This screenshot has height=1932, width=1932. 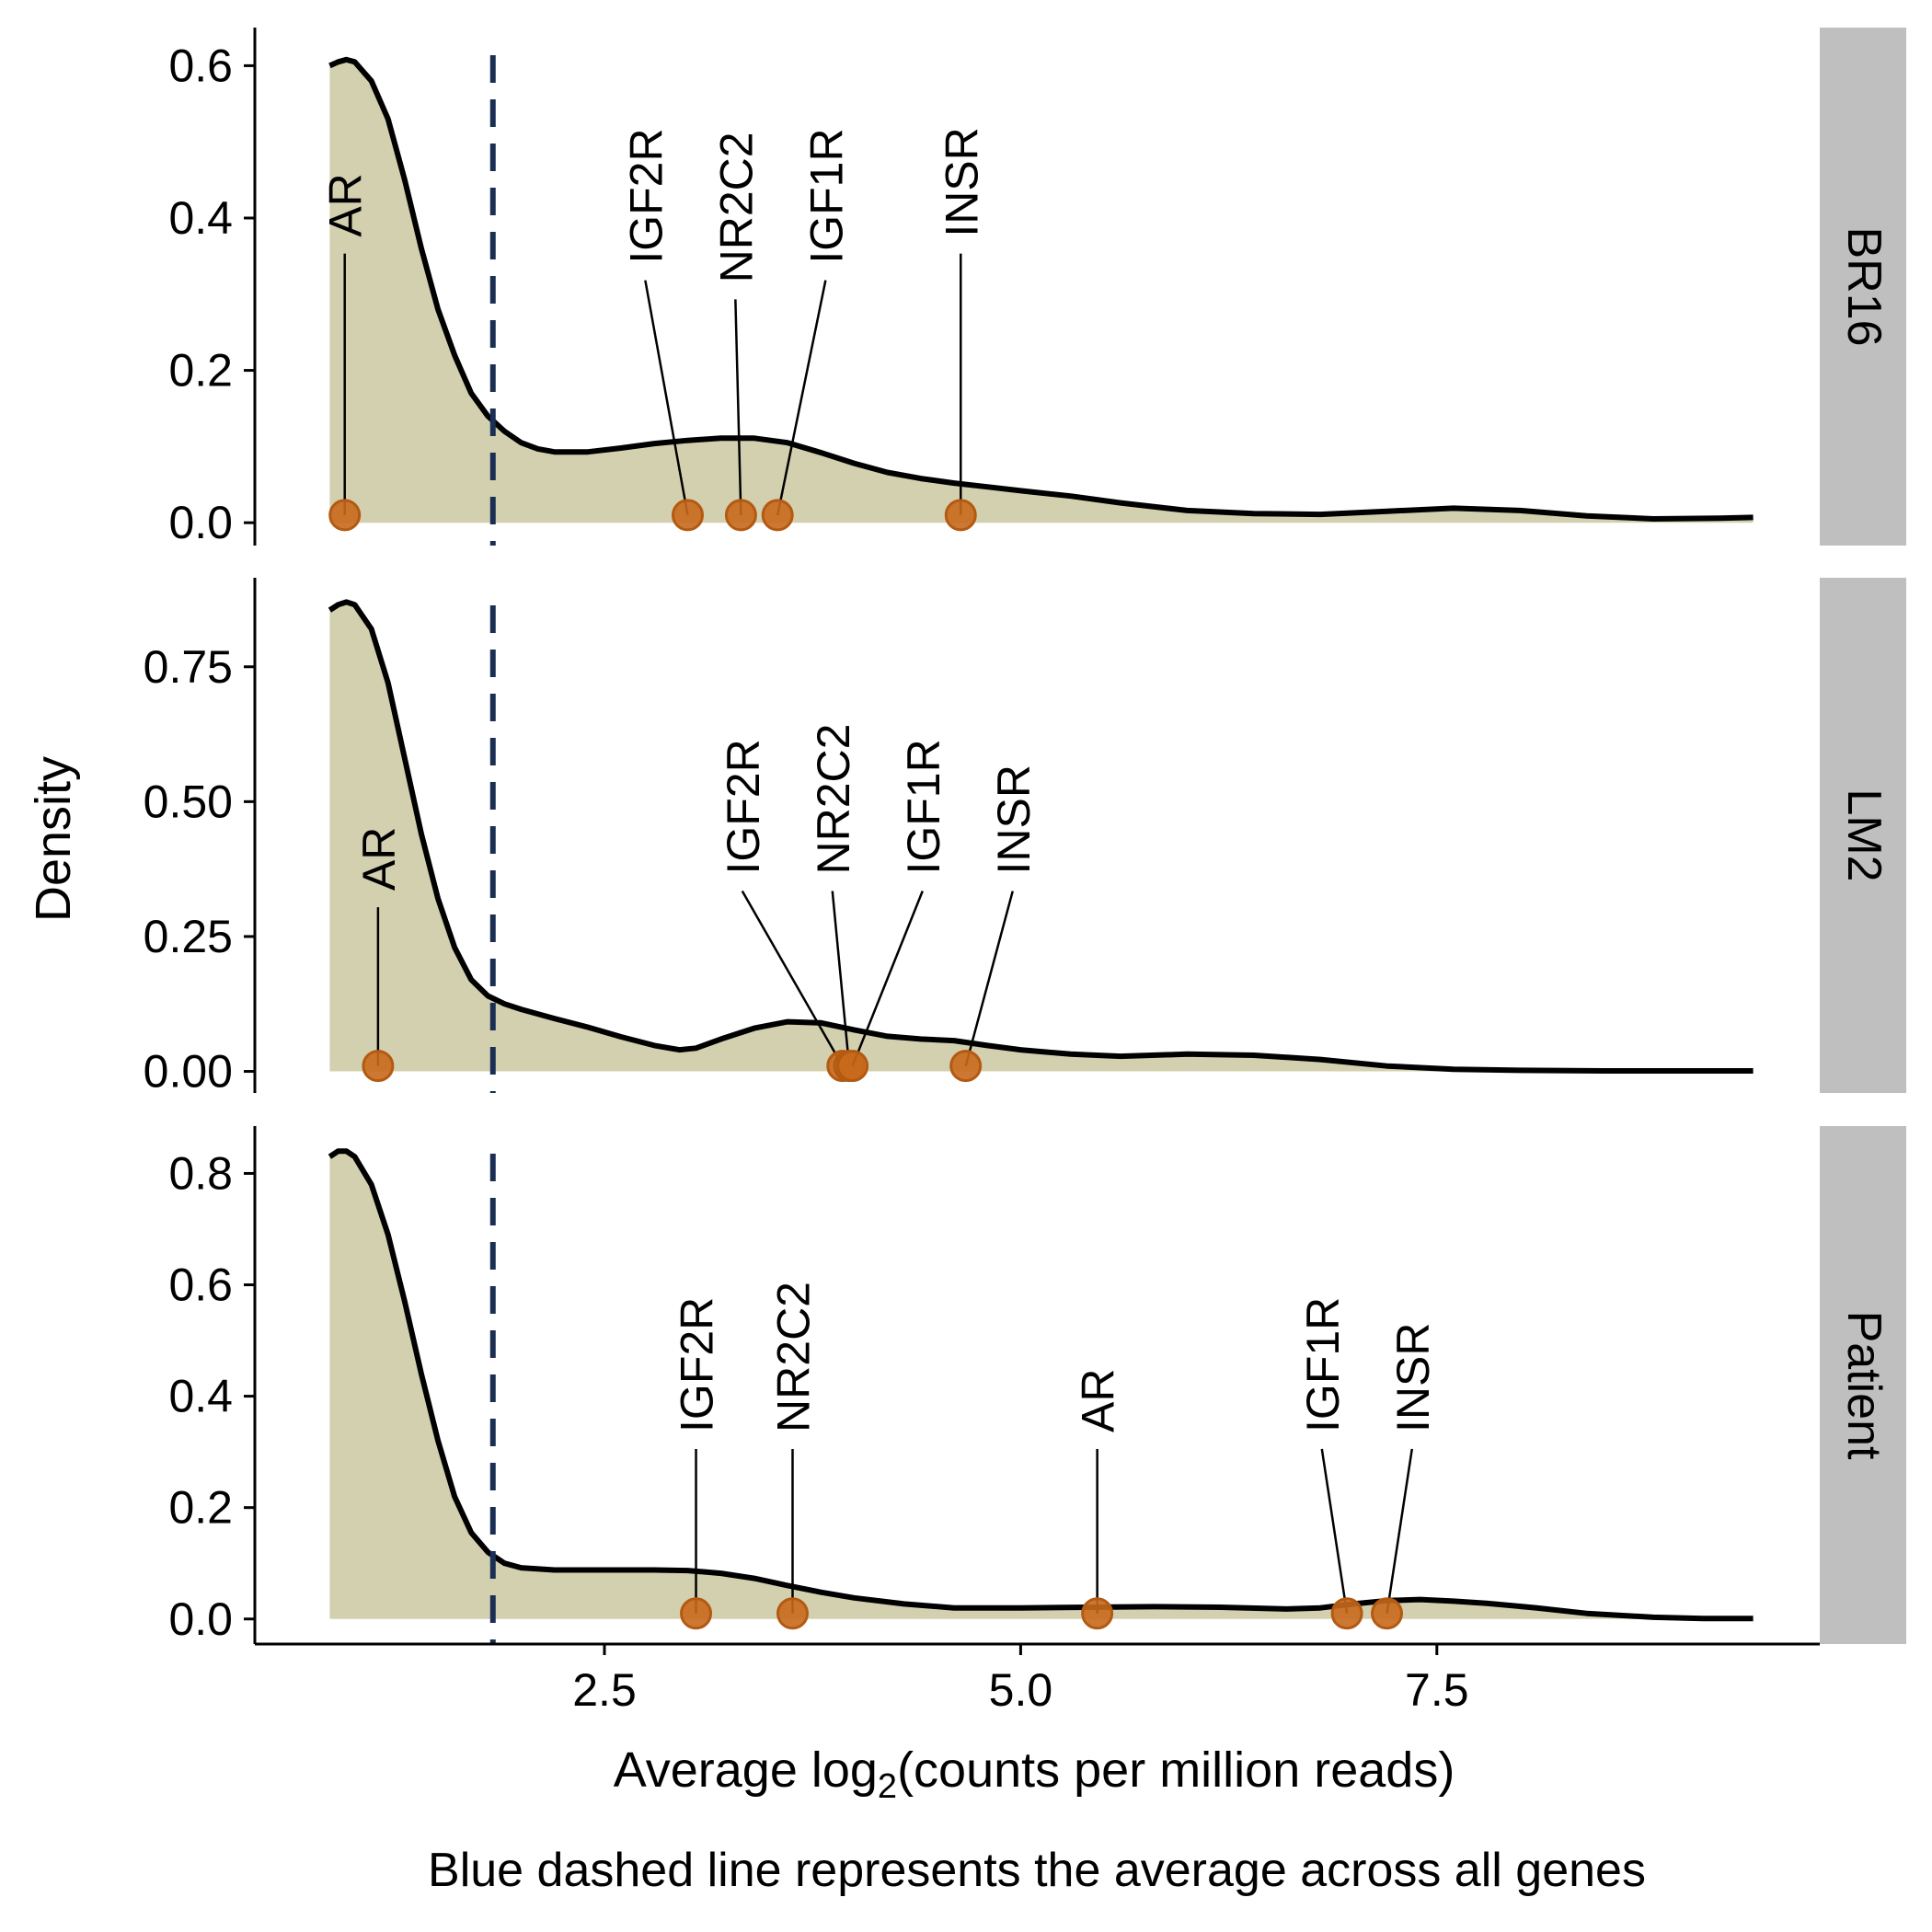 What do you see at coordinates (188, 936) in the screenshot?
I see `y-tick-label: 0.25` at bounding box center [188, 936].